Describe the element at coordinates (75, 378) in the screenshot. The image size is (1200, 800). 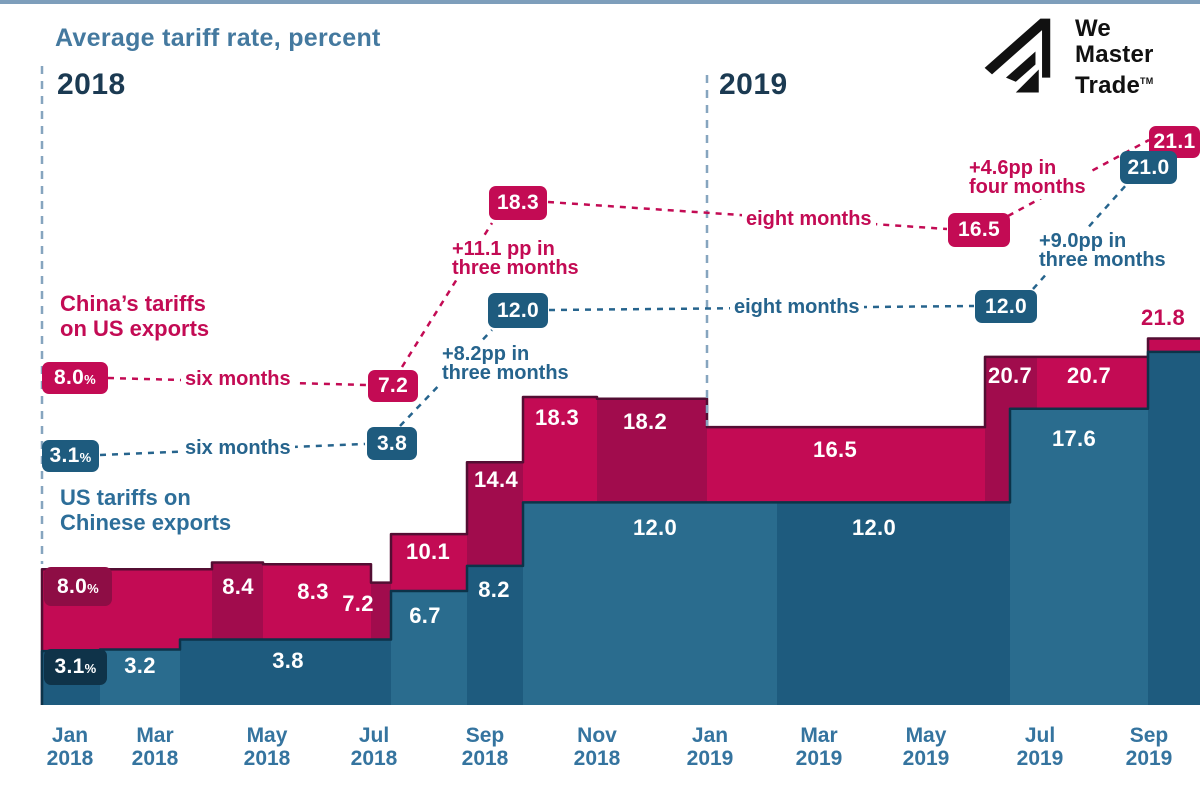
I see `callout-chip-8.0%: 8.0%` at that location.